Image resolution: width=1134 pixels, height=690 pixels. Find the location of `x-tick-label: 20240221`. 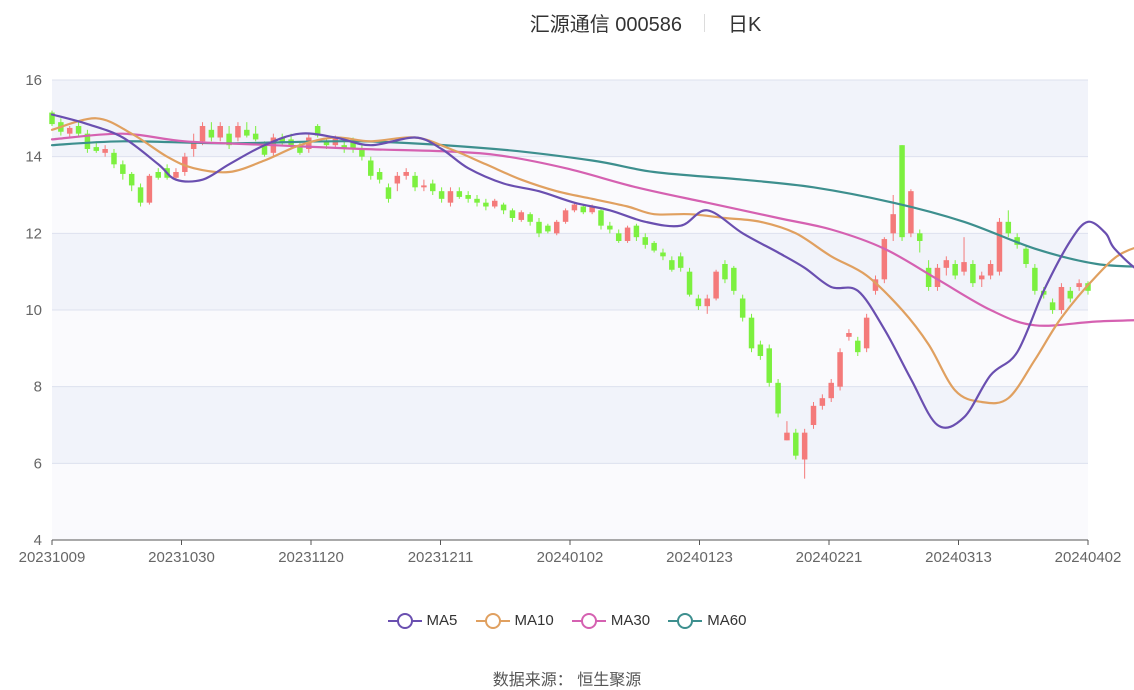

x-tick-label: 20240221 is located at coordinates (829, 557).